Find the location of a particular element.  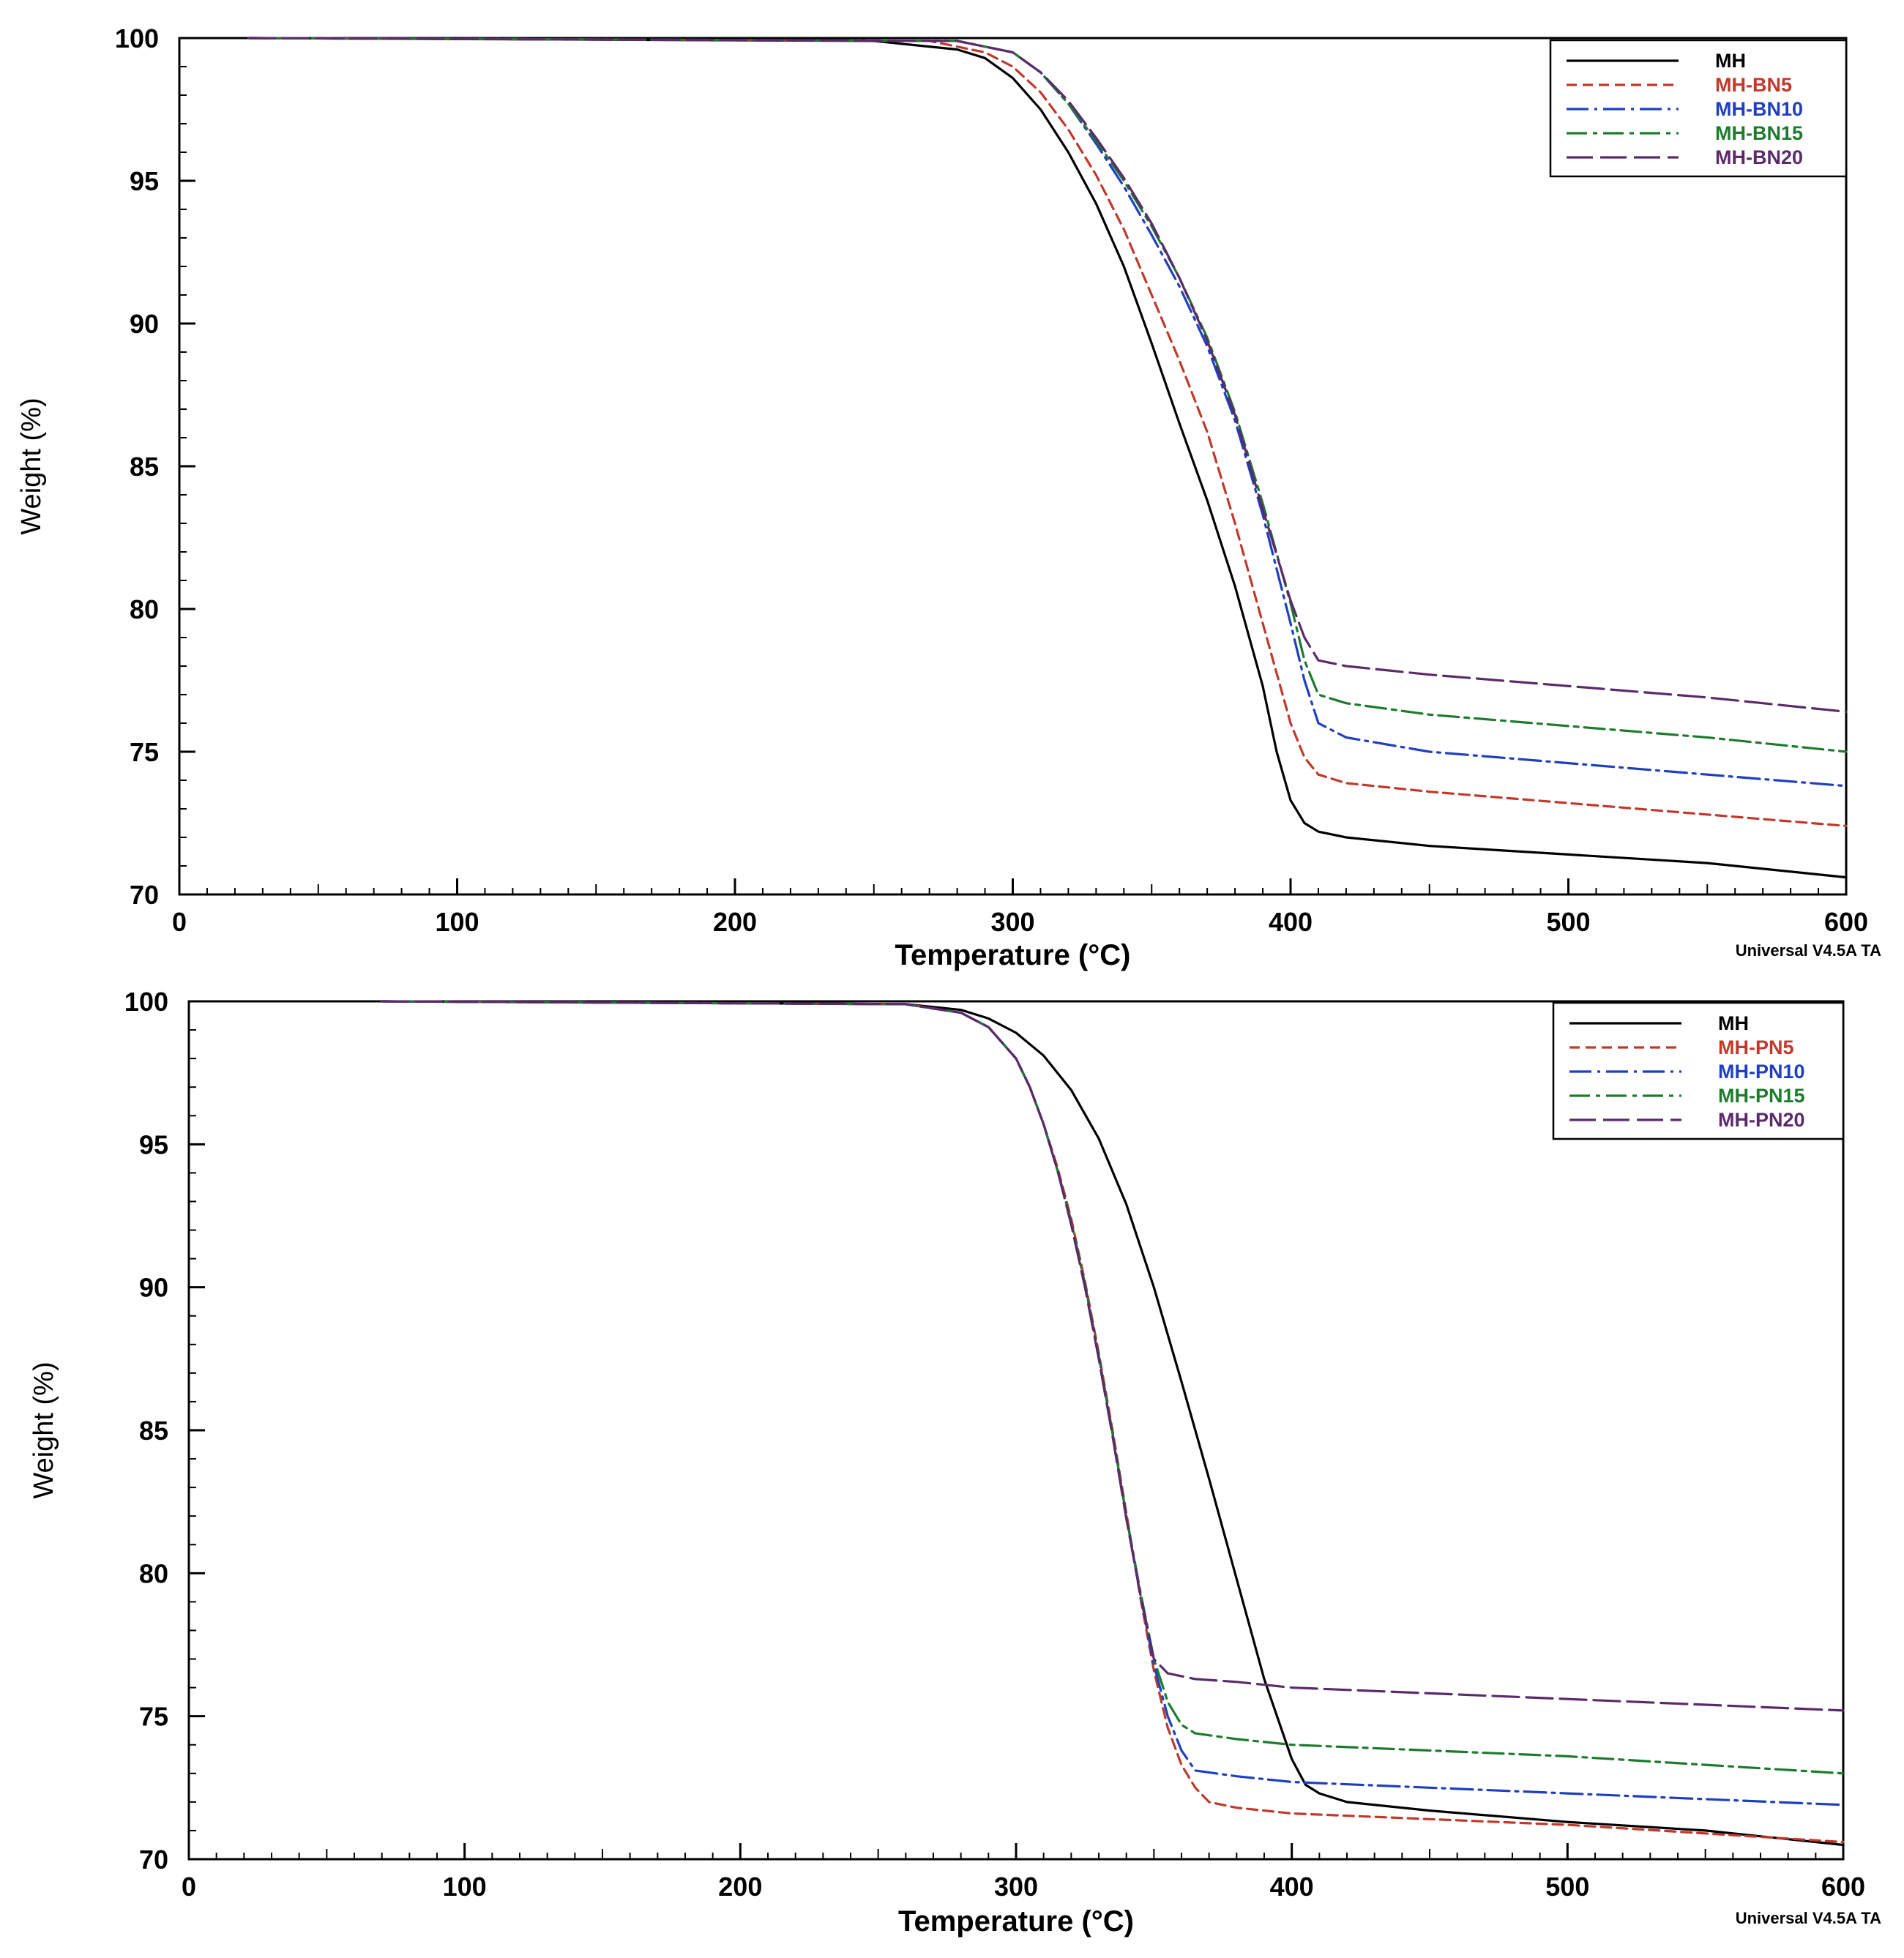

chart-1-y-tick-label: 95 is located at coordinates (153, 1144).